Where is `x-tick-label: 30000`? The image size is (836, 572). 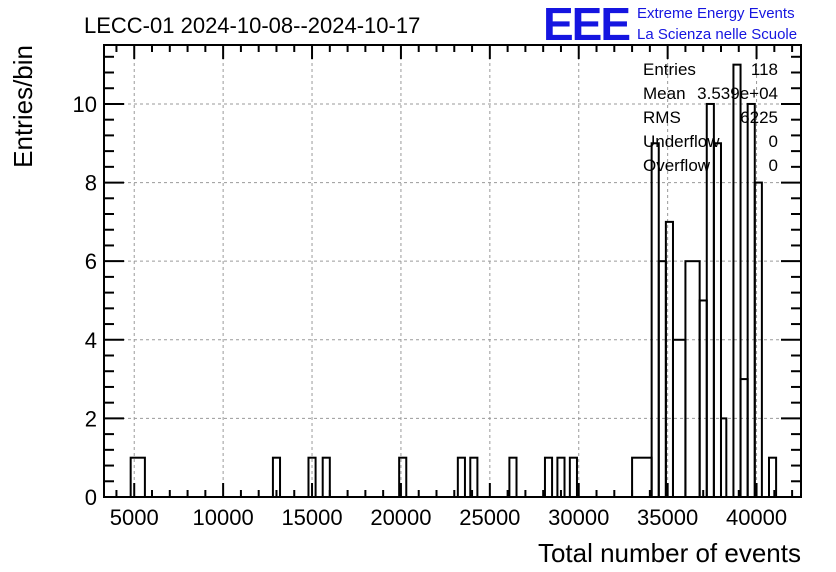 x-tick-label: 30000 is located at coordinates (578, 517).